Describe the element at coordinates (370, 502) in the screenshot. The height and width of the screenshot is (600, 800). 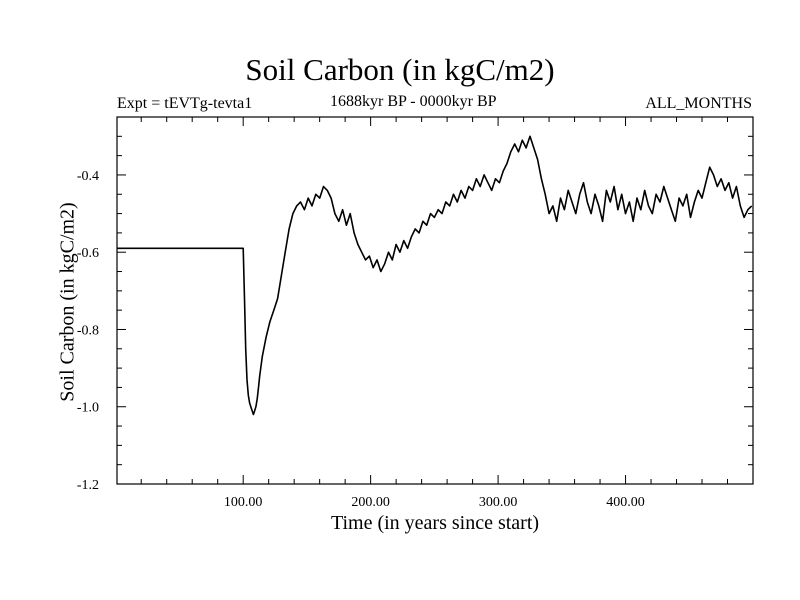
I see `x-tick-label: 200.00` at that location.